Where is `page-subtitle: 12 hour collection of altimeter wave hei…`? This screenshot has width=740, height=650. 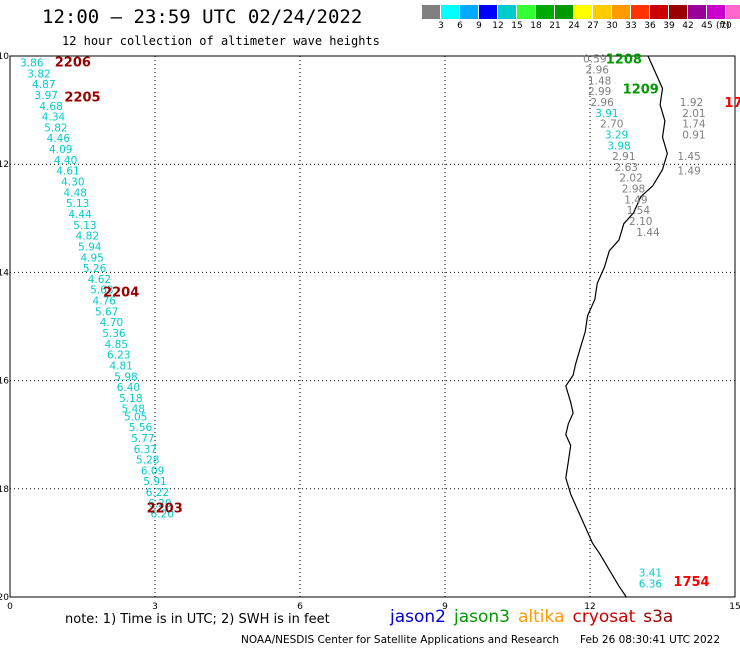
page-subtitle: 12 hour collection of altimeter wave hei… is located at coordinates (221, 41).